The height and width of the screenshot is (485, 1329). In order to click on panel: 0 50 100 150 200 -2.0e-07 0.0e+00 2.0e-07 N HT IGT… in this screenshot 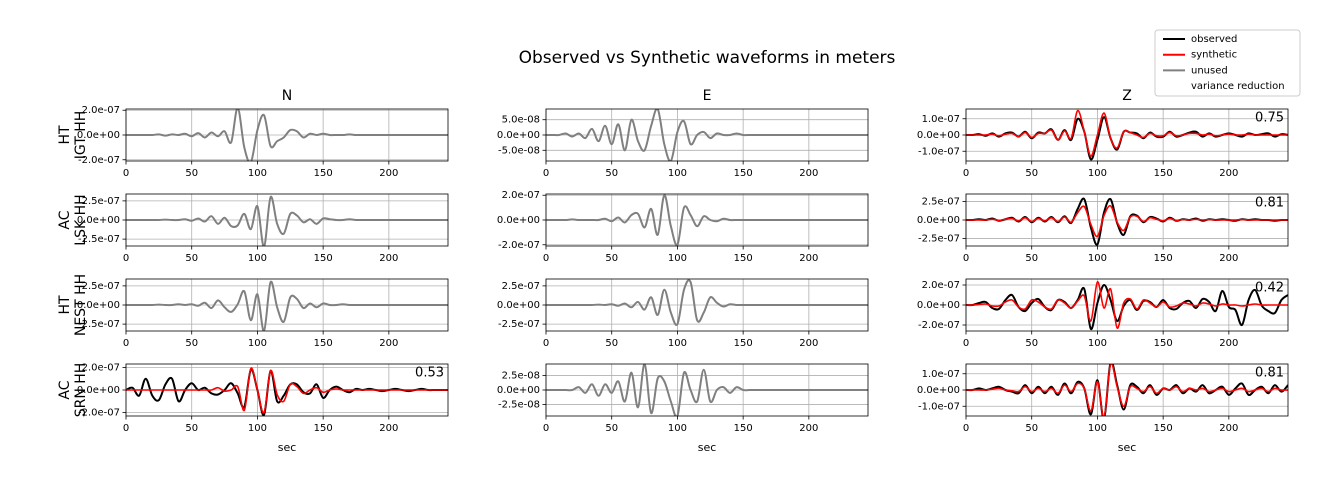, I will do `click(253, 133)`.